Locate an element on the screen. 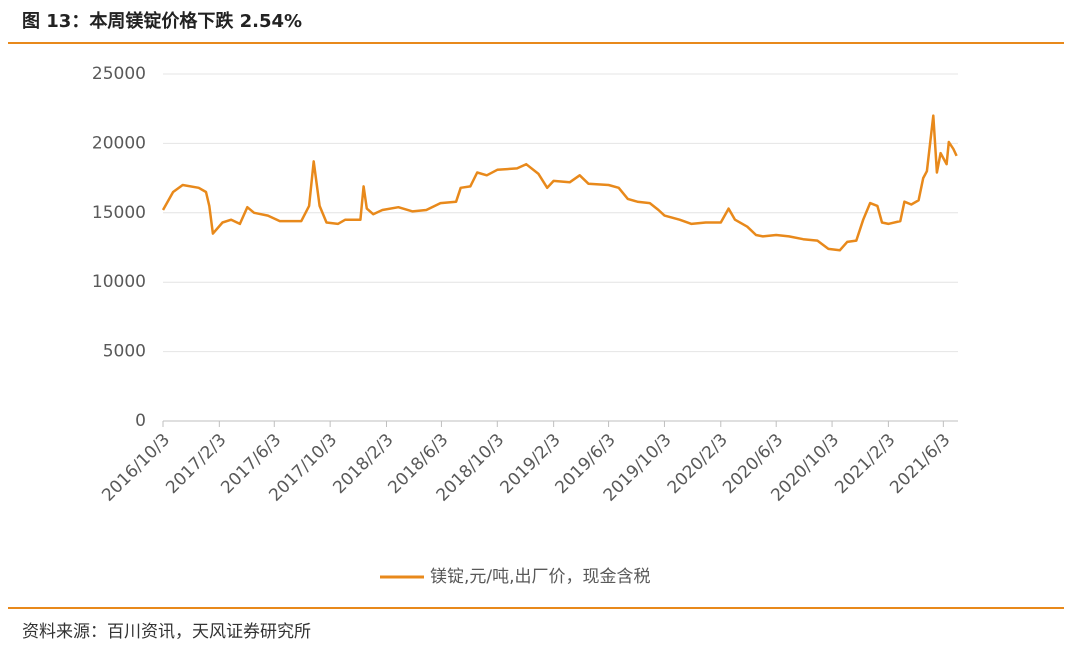  x-tick-label: 2021/6/3 is located at coordinates (920, 464).